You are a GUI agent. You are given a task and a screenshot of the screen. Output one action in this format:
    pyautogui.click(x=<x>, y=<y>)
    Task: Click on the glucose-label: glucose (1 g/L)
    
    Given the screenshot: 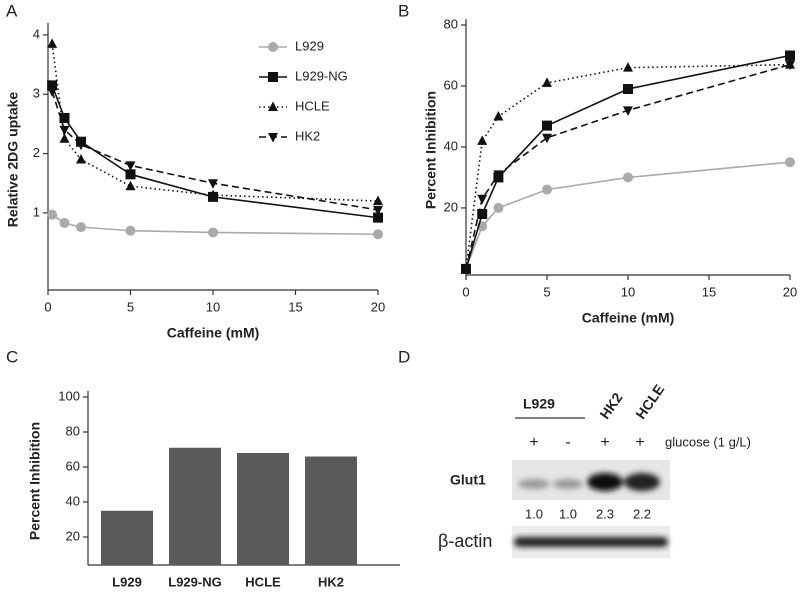 What is the action you would take?
    pyautogui.click(x=708, y=441)
    